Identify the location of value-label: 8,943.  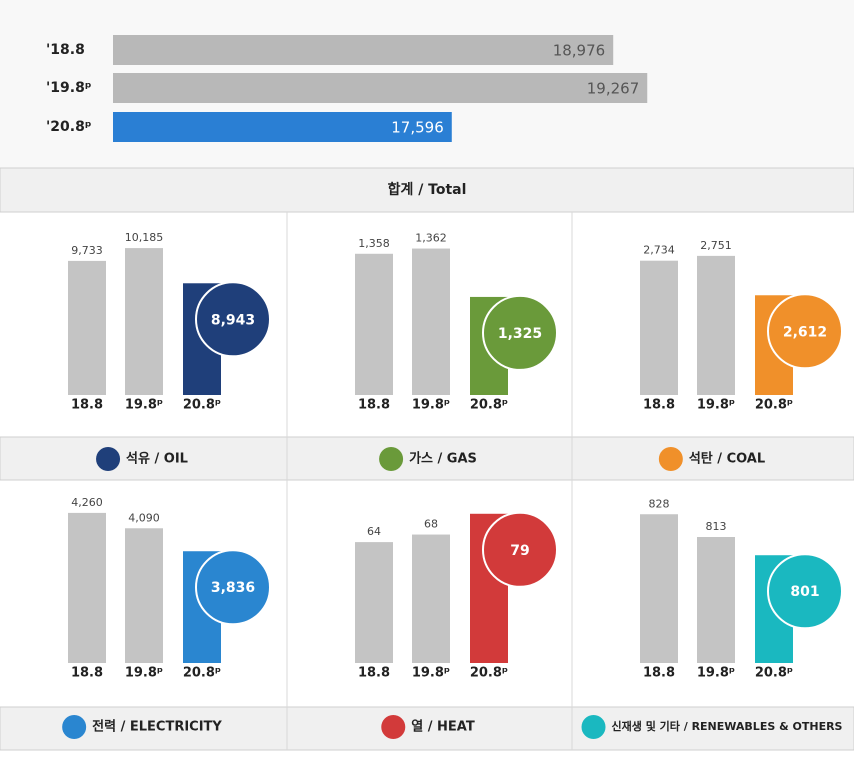
(233, 320).